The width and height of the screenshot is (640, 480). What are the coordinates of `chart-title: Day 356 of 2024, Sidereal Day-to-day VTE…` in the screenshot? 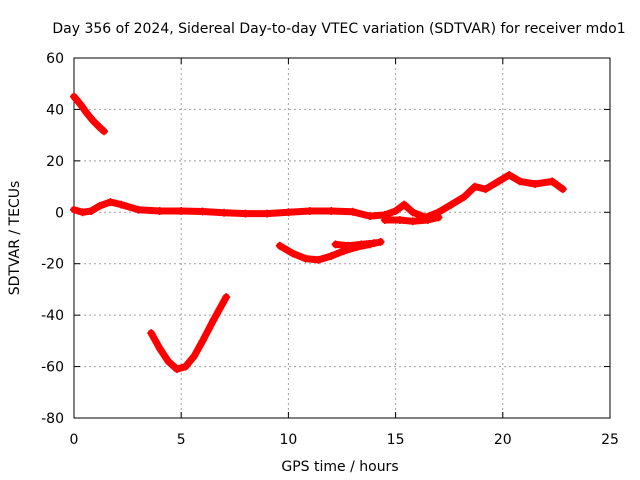 It's located at (338, 29).